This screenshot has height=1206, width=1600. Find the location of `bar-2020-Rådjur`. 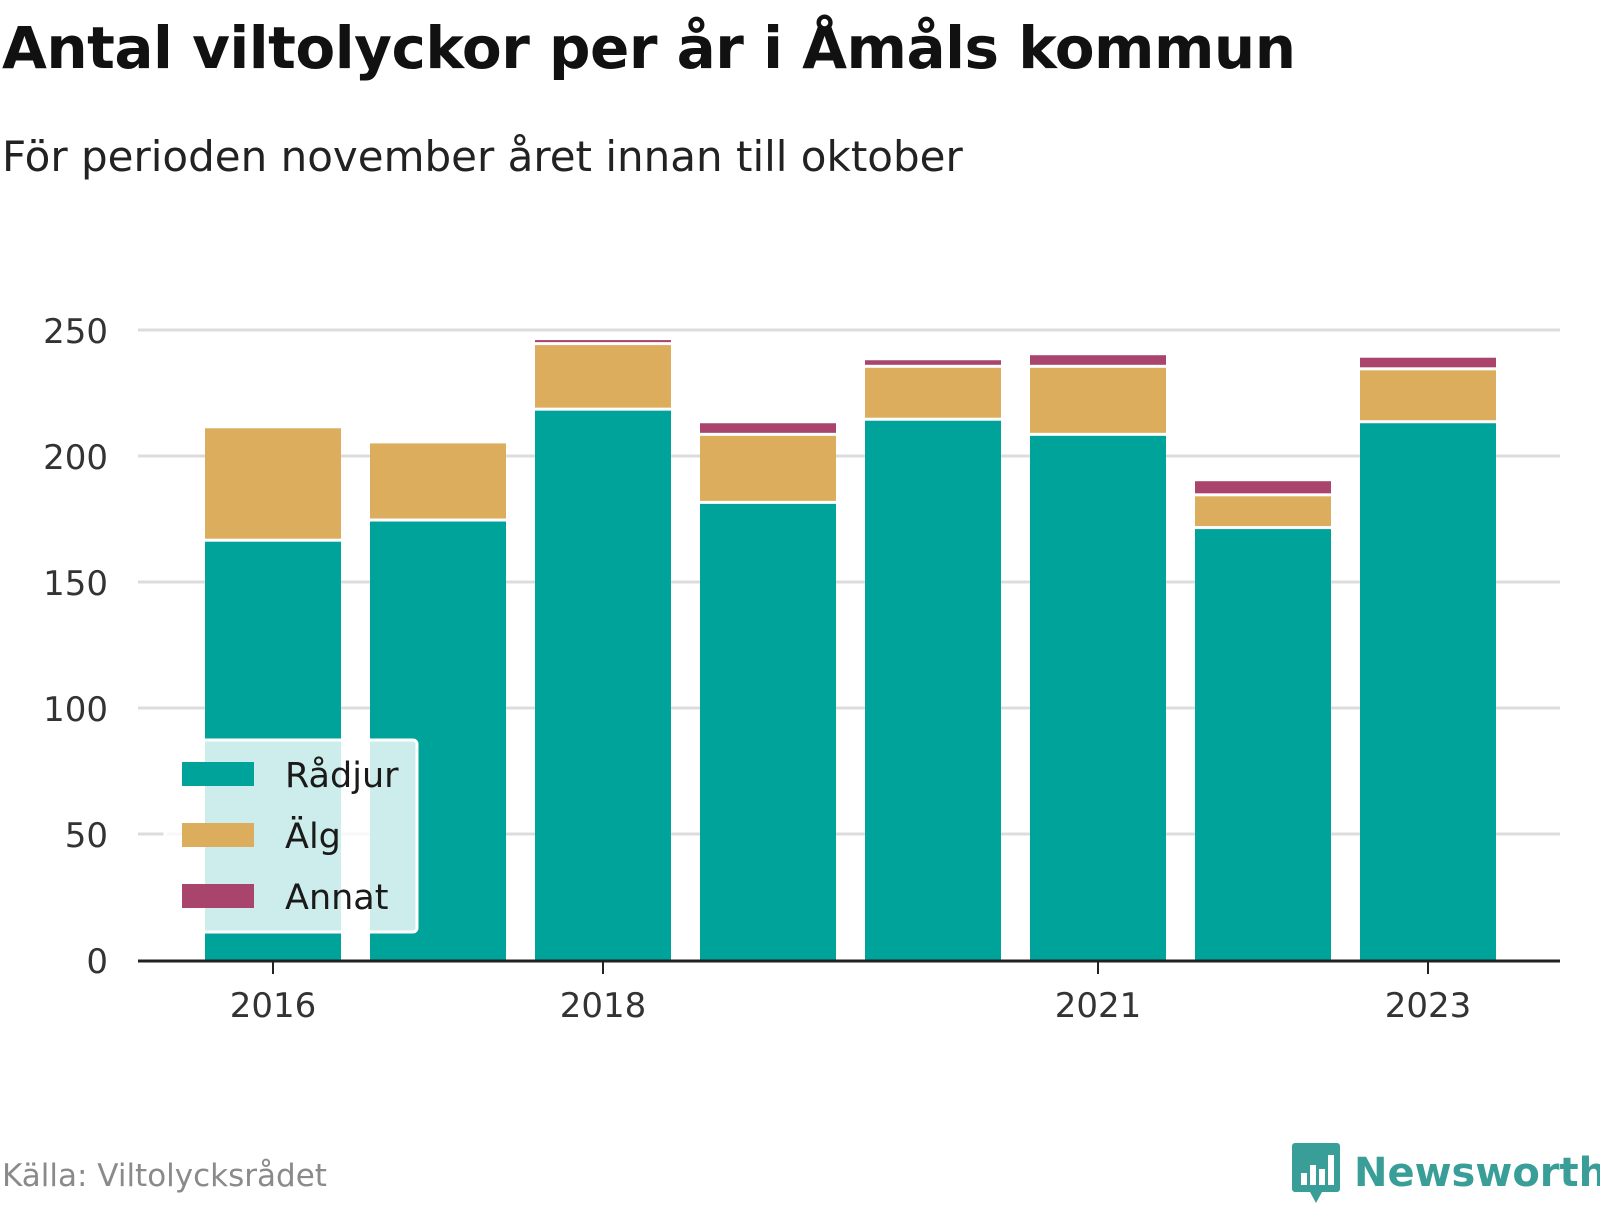

bar-2020-Rådjur is located at coordinates (933, 690).